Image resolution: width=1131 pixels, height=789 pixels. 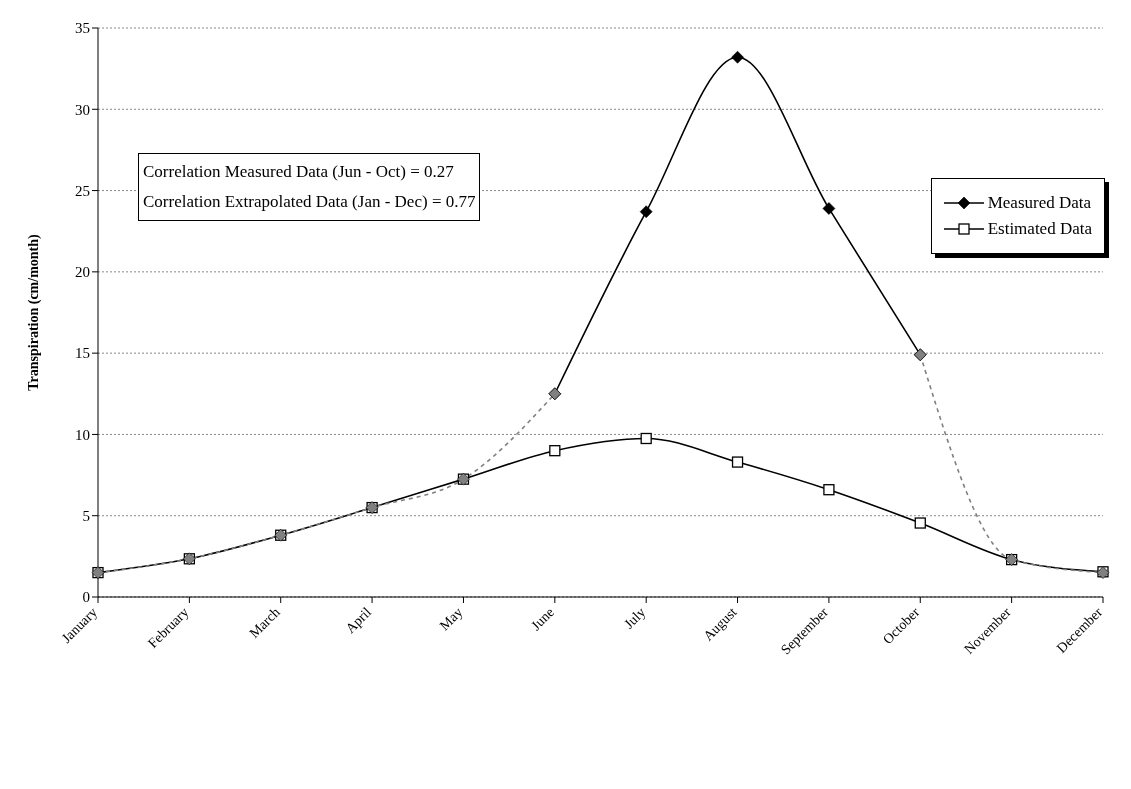 What do you see at coordinates (82, 28) in the screenshot?
I see `y-tick-label: 35` at bounding box center [82, 28].